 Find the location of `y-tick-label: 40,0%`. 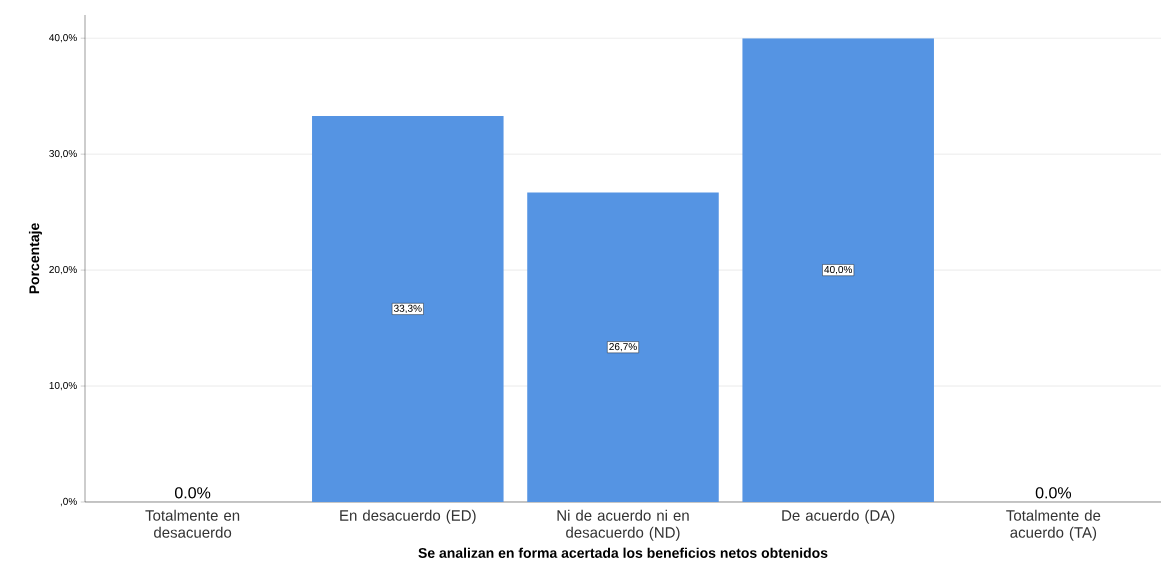

y-tick-label: 40,0% is located at coordinates (63, 38).